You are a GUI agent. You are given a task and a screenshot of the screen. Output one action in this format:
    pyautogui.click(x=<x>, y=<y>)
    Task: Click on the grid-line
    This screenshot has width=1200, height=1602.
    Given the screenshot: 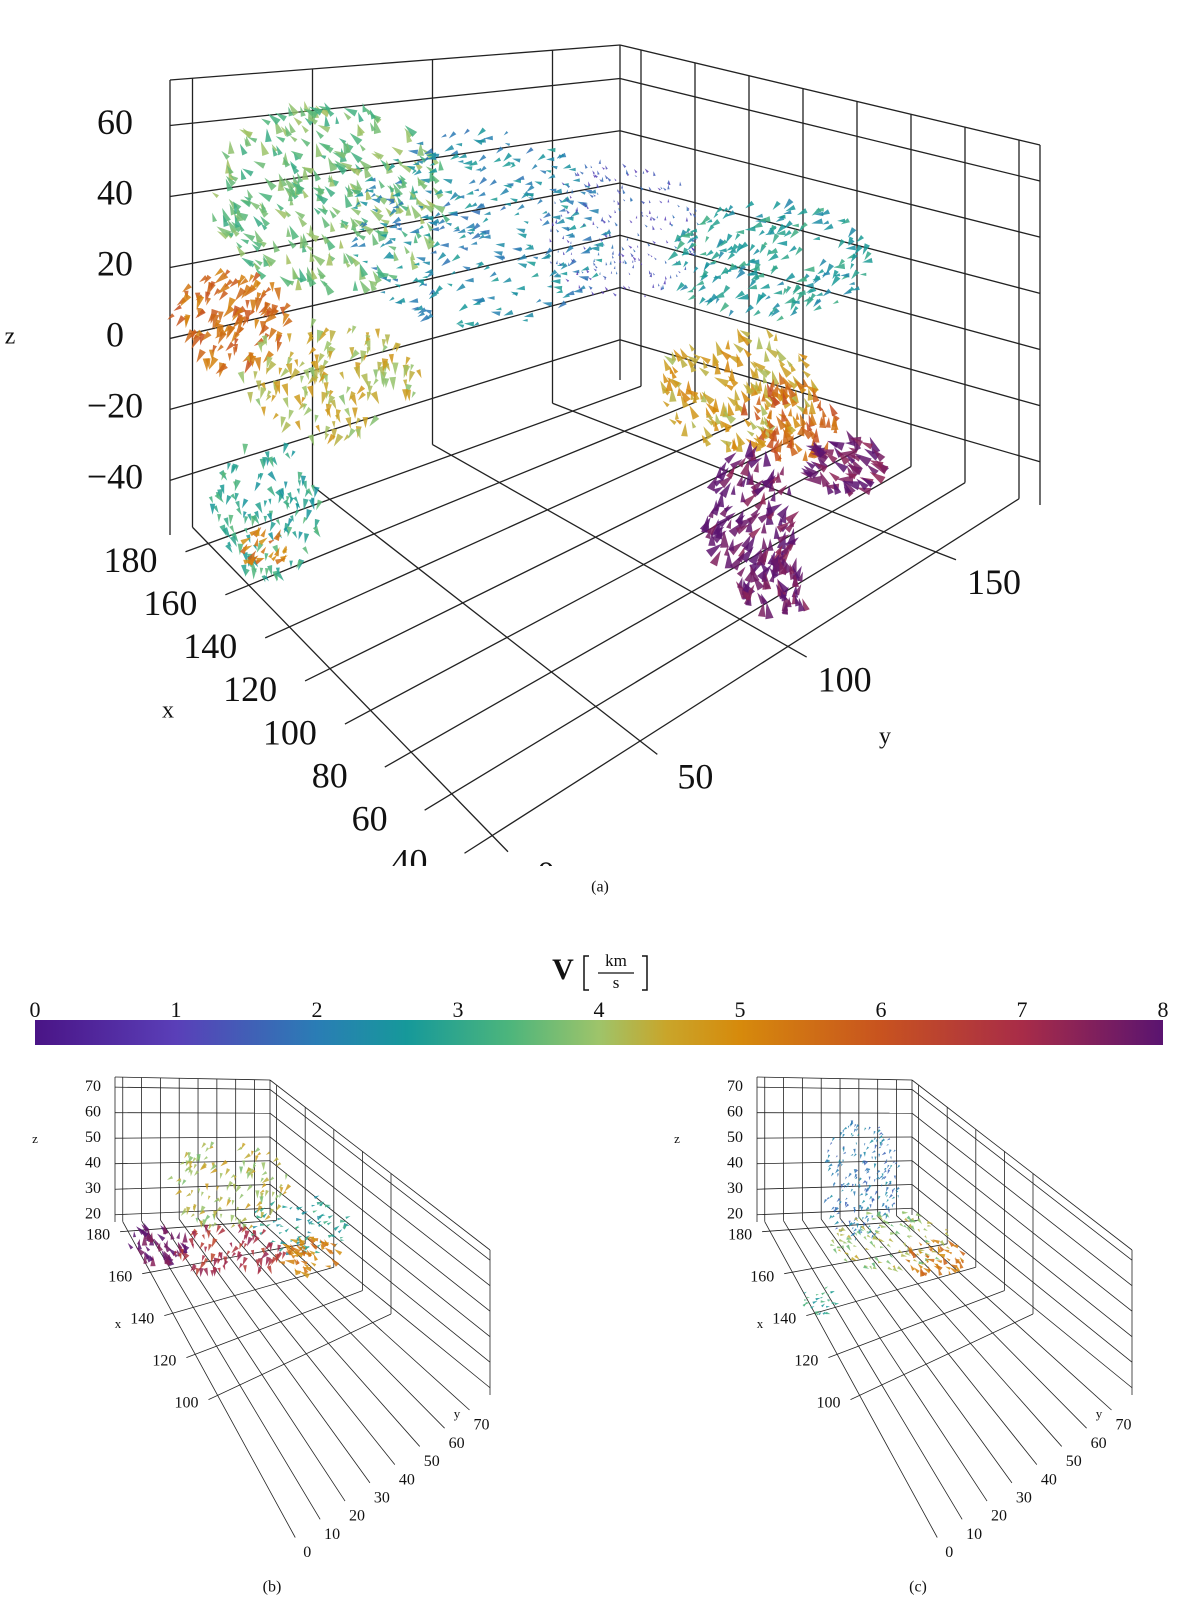 What is the action you would take?
    pyautogui.click(x=1022, y=1273)
    